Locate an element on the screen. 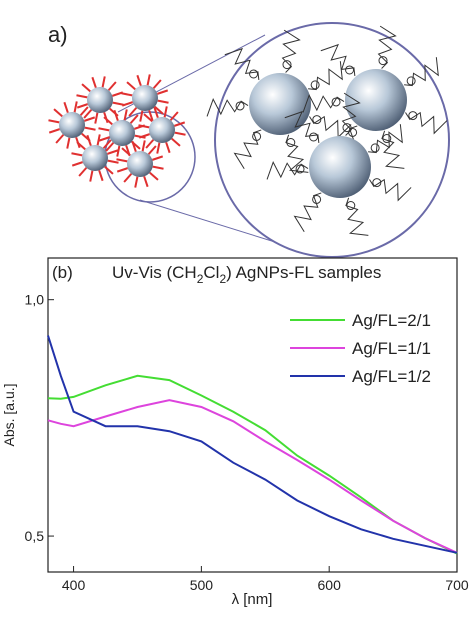 This screenshot has width=474, height=617. title-part: ) AgNPs-FL samples is located at coordinates (303, 272).